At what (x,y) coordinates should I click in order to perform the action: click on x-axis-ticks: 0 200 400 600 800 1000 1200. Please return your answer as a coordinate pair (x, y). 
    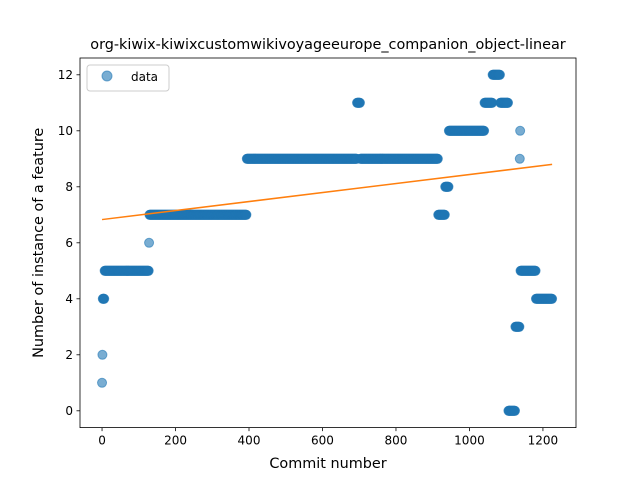
    Looking at the image, I should click on (328, 437).